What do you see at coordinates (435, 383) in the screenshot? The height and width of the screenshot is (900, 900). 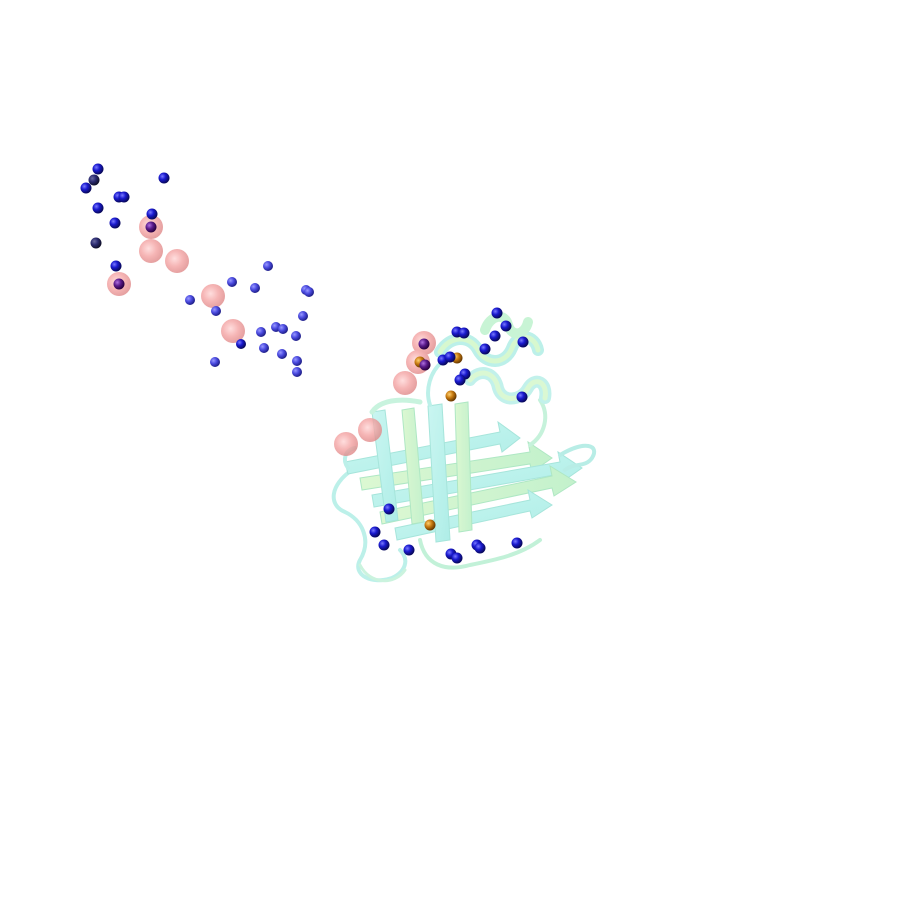 I see `loop-top-left` at bounding box center [435, 383].